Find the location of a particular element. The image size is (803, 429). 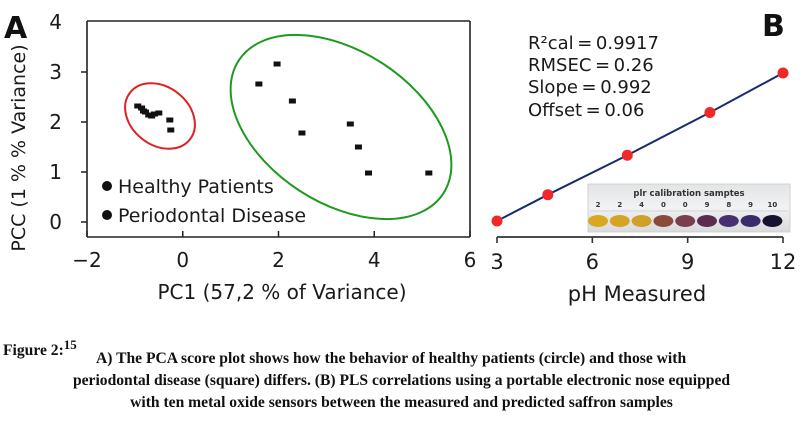

stat-offset: Offset = 0.06 is located at coordinates (586, 110).